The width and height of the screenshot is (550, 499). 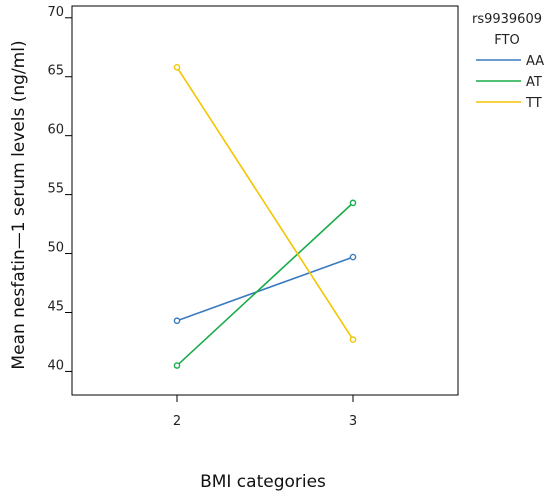 I want to click on legend: rs9939609 FTO AA AT TT, so click(x=508, y=61).